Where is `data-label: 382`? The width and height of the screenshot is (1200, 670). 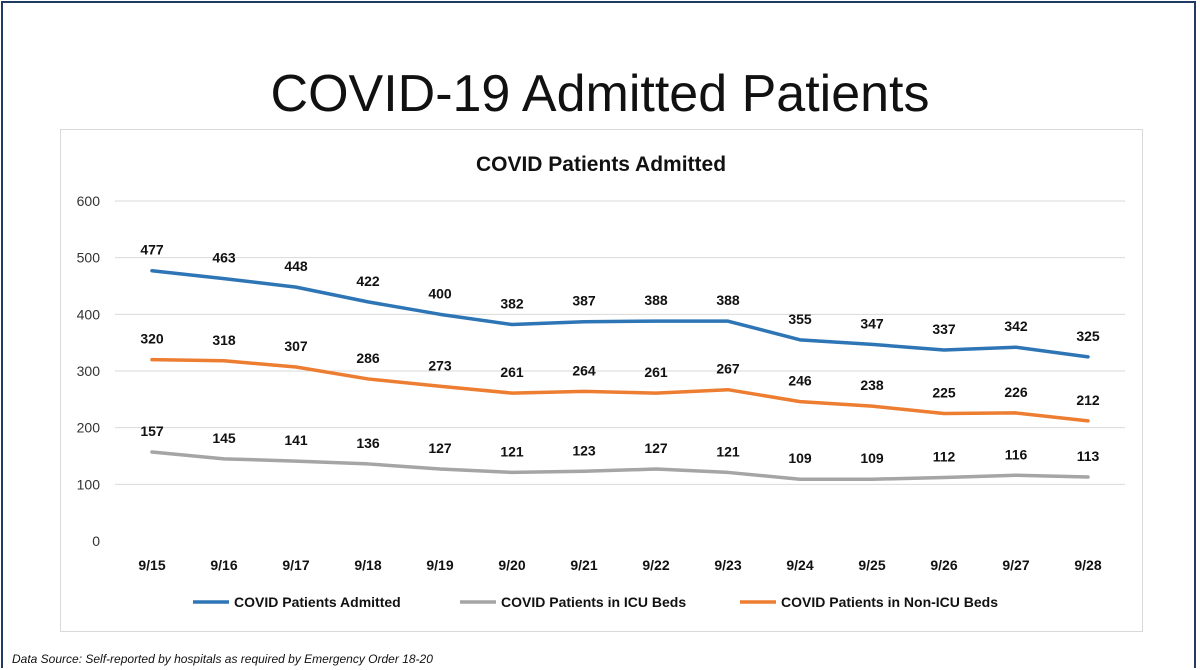 data-label: 382 is located at coordinates (512, 304).